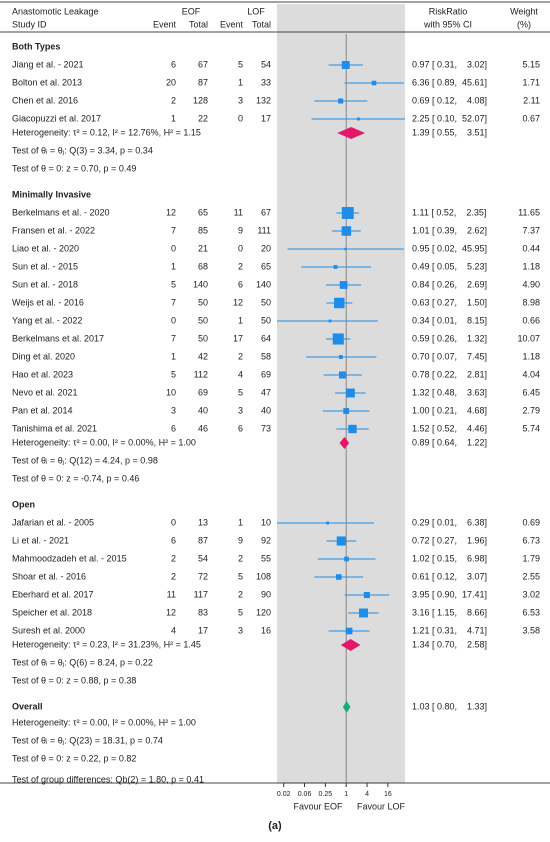 This screenshot has width=550, height=842. I want to click on weight-label: 1.71, so click(531, 82).